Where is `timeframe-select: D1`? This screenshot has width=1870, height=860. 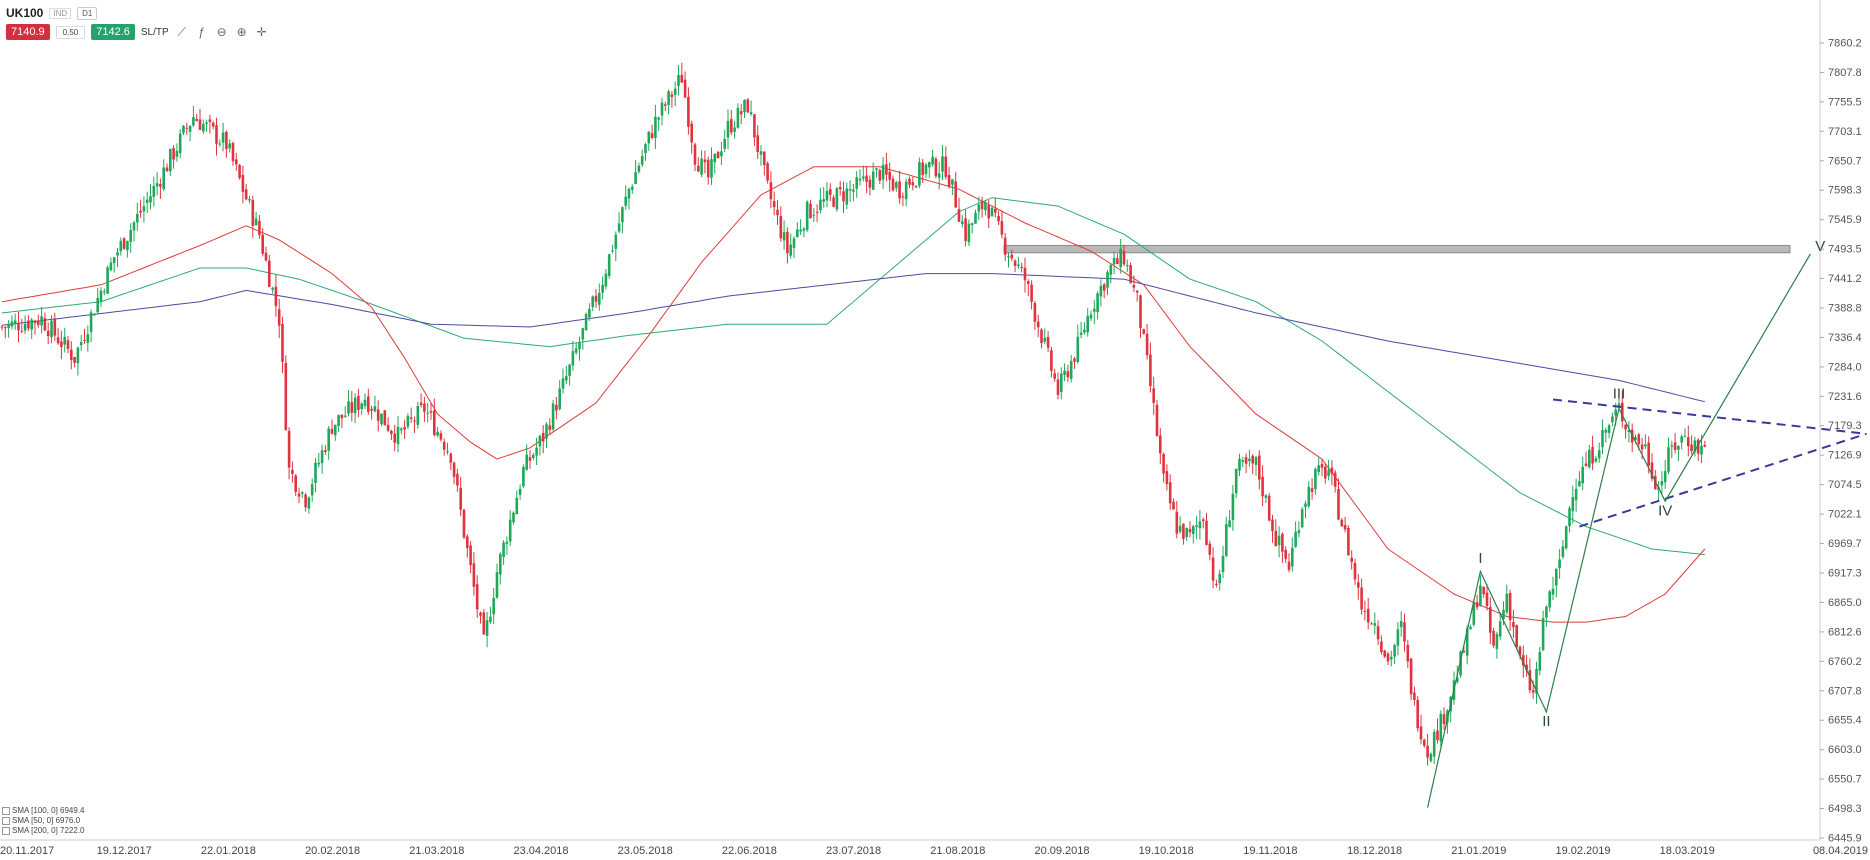 timeframe-select: D1 is located at coordinates (87, 13).